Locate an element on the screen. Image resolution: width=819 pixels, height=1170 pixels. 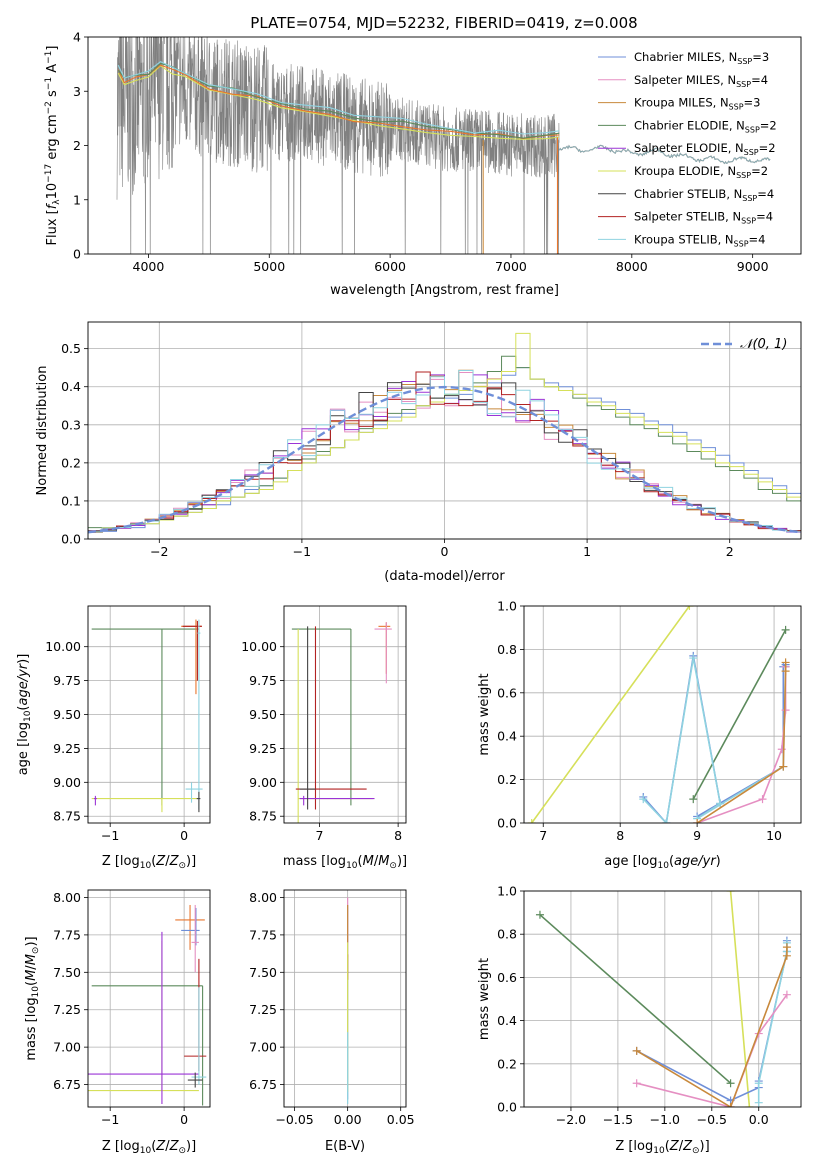
y-tick-label: 3 is located at coordinates (77, 91).